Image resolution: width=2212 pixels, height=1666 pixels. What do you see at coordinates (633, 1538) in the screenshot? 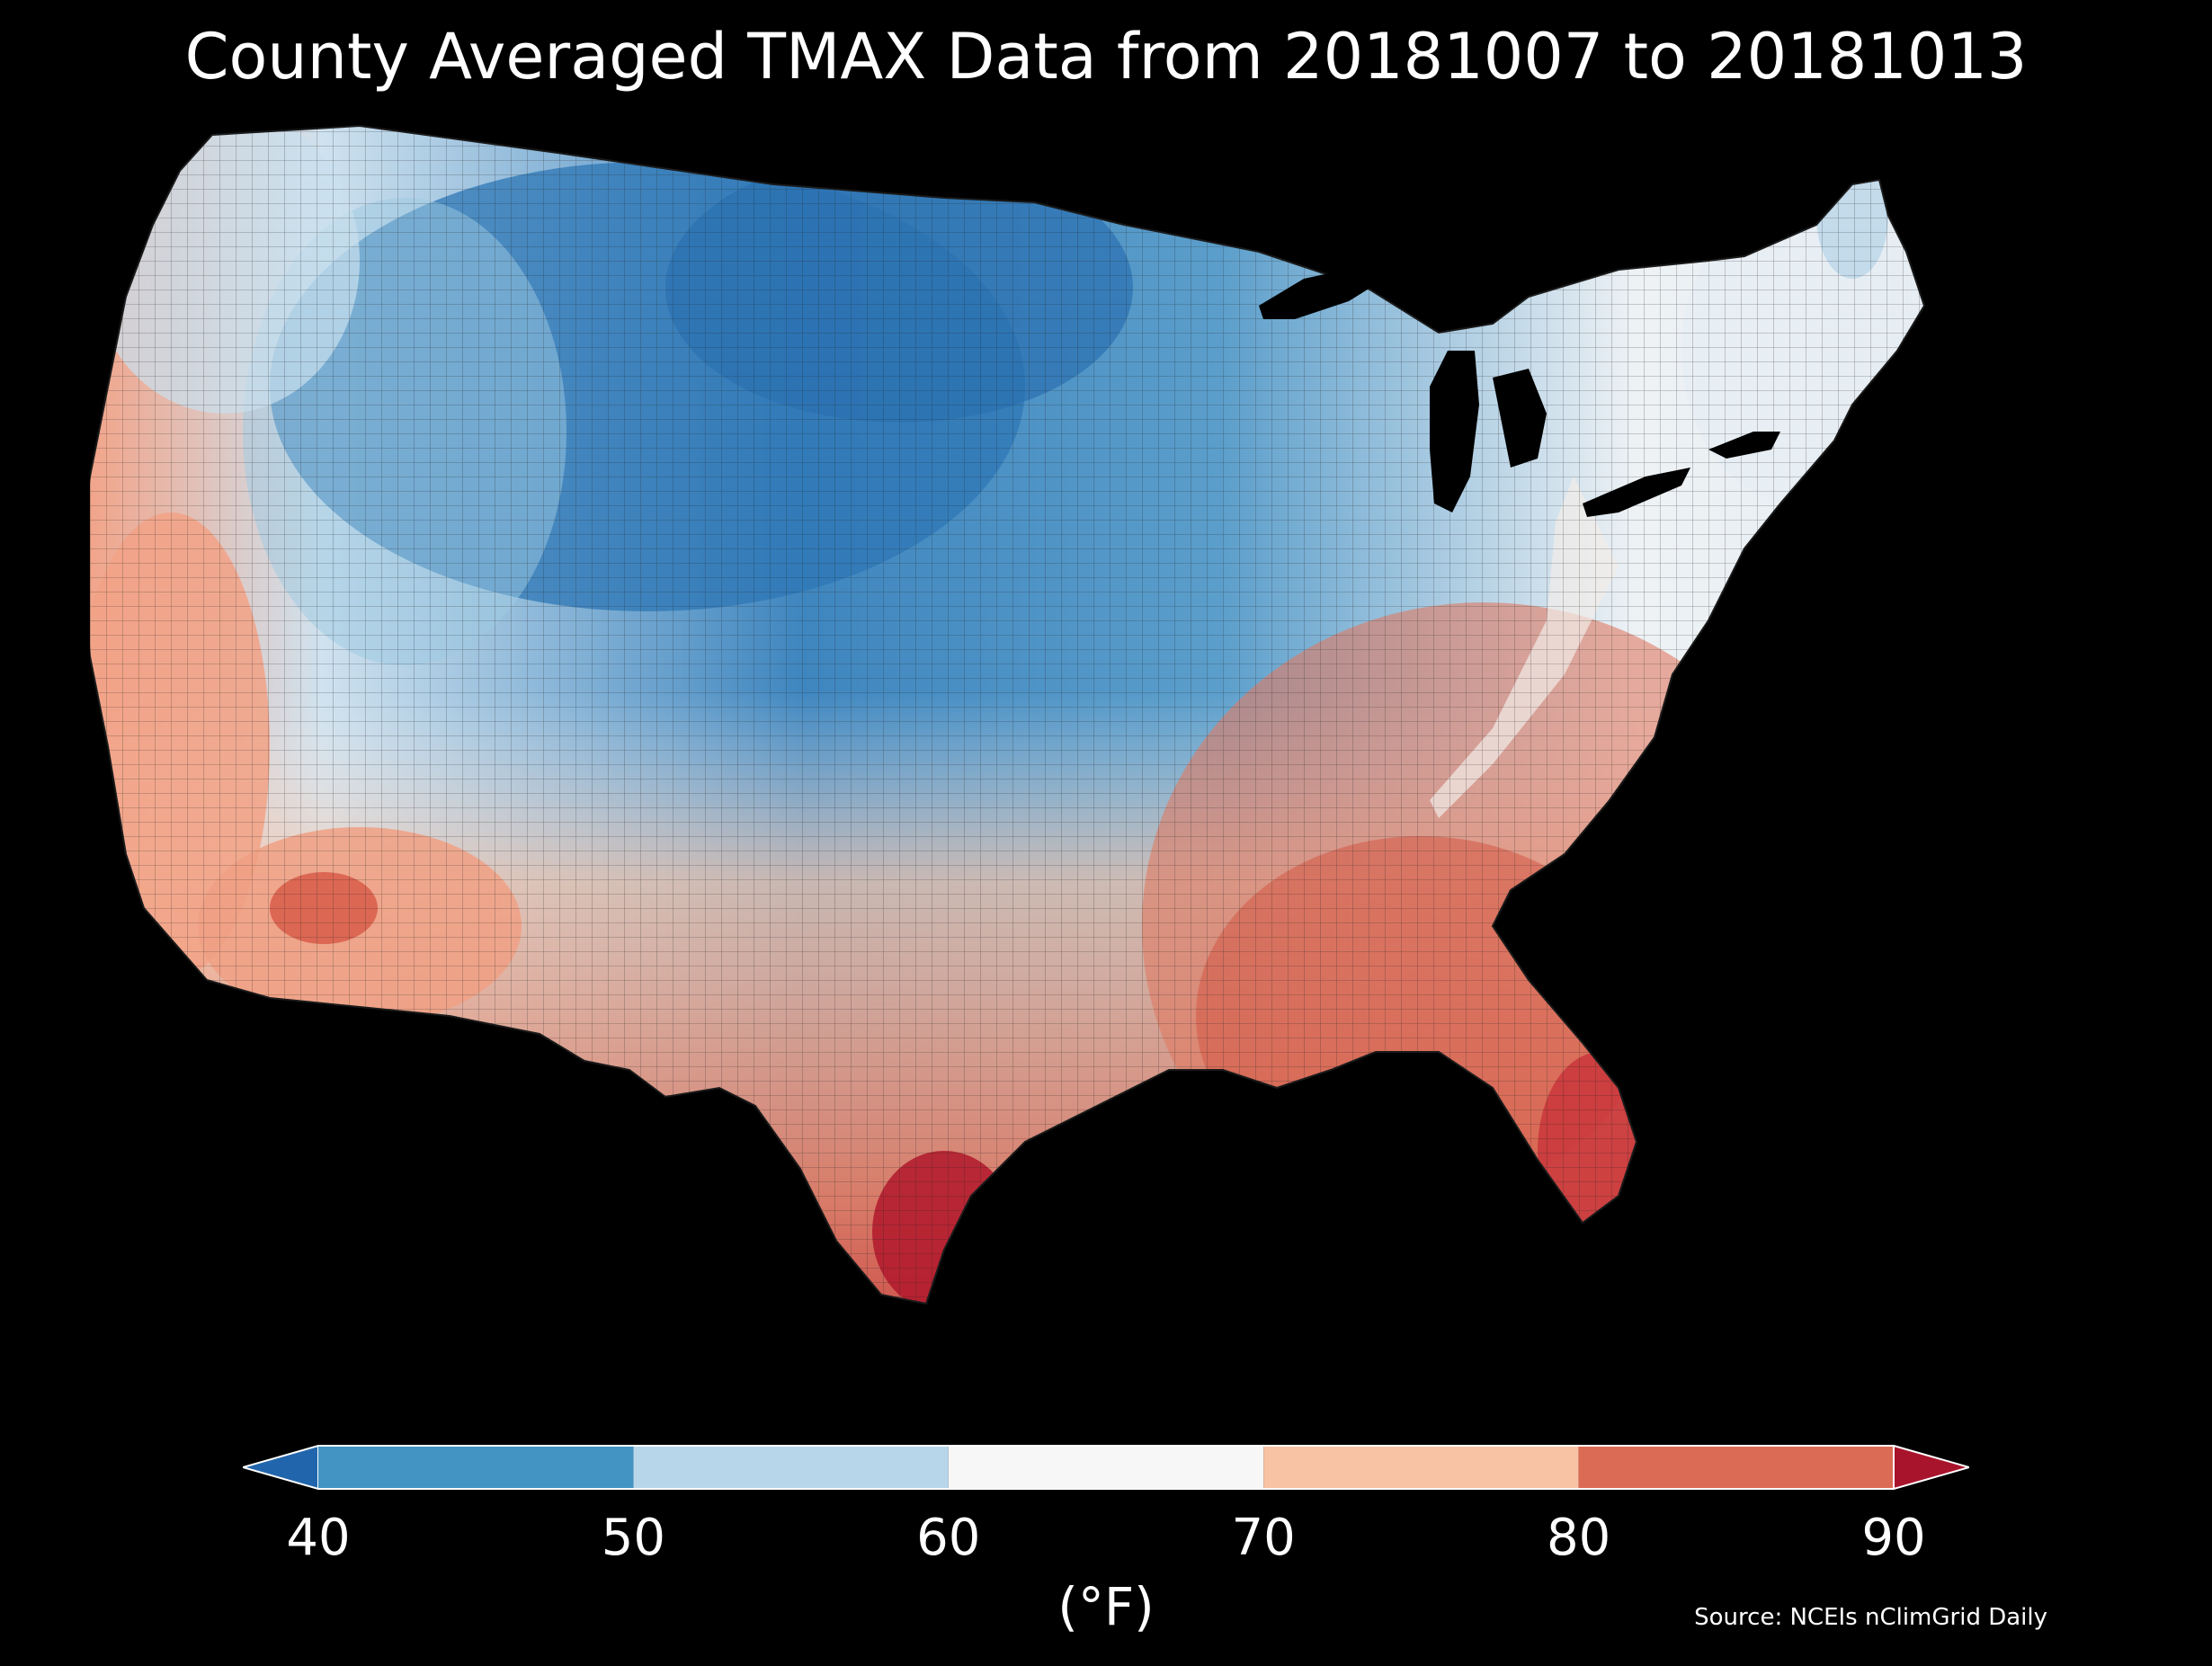
I see `colorbar-tick-label: 50` at bounding box center [633, 1538].